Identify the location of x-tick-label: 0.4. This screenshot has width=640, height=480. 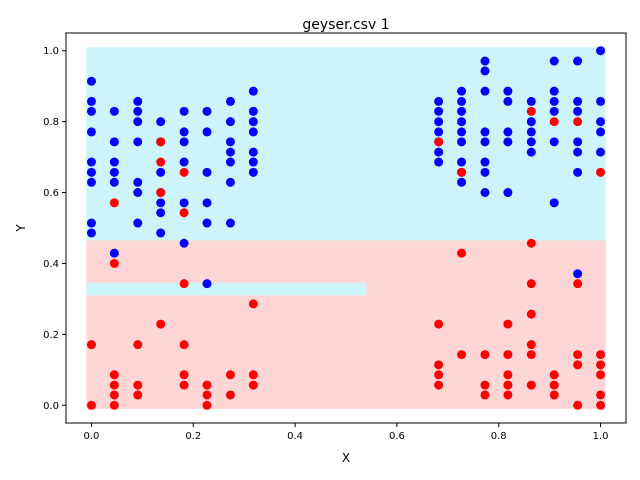
(295, 436).